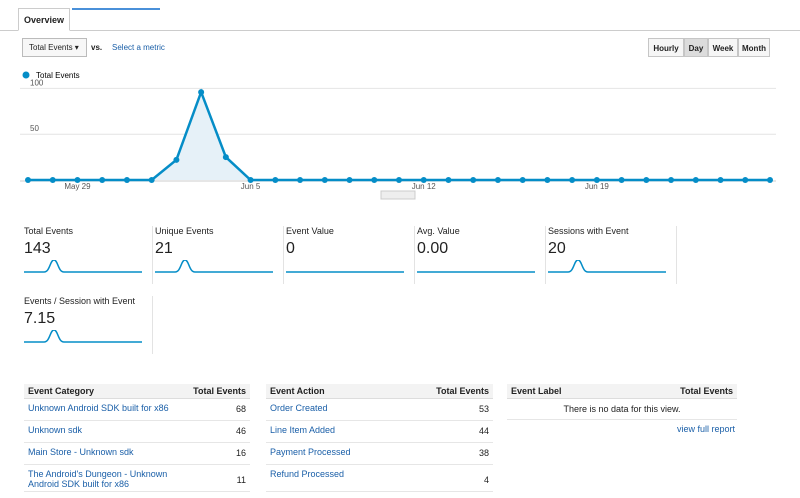 The image size is (800, 498). What do you see at coordinates (37, 82) in the screenshot?
I see `y-tick-label: 100` at bounding box center [37, 82].